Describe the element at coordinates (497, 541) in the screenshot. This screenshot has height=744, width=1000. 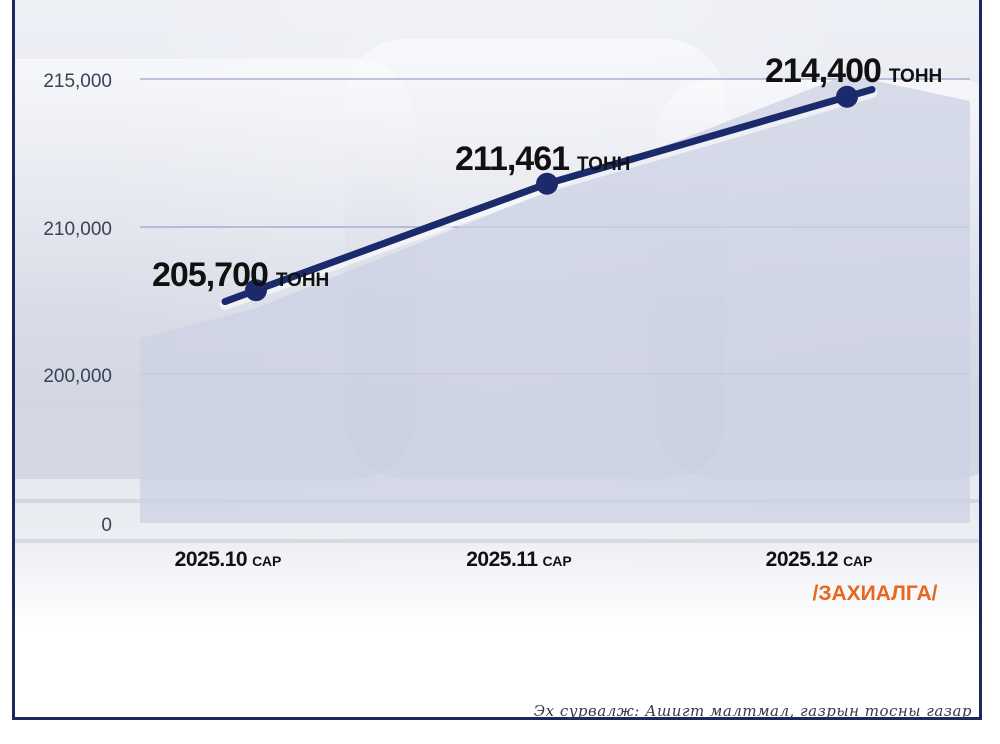
I see `background-rail` at that location.